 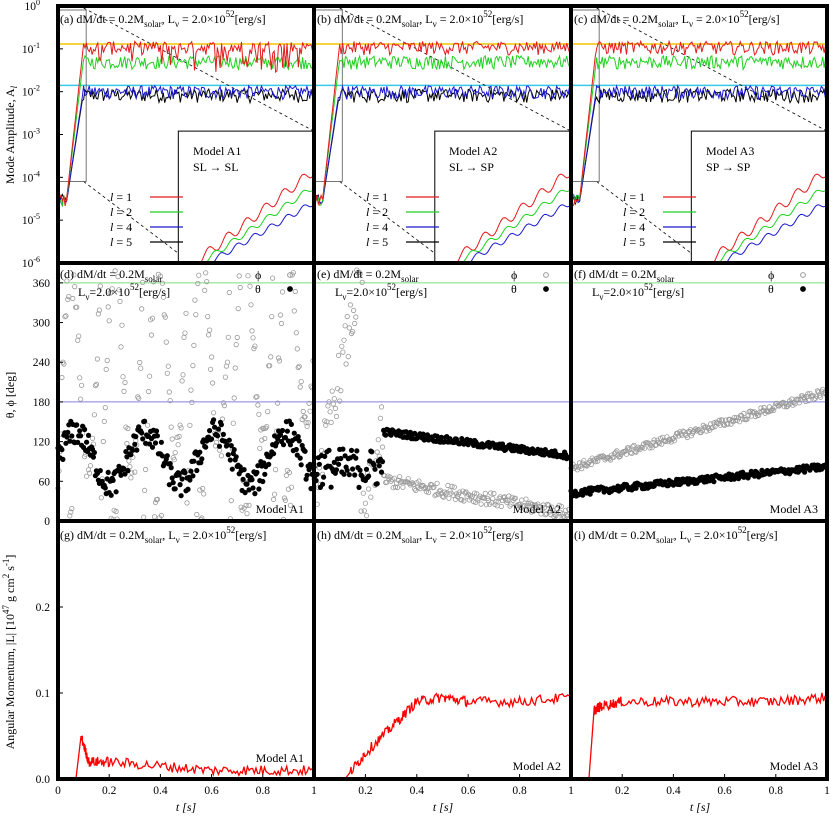 I want to click on legend-item-label: l = 5, so click(x=377, y=242).